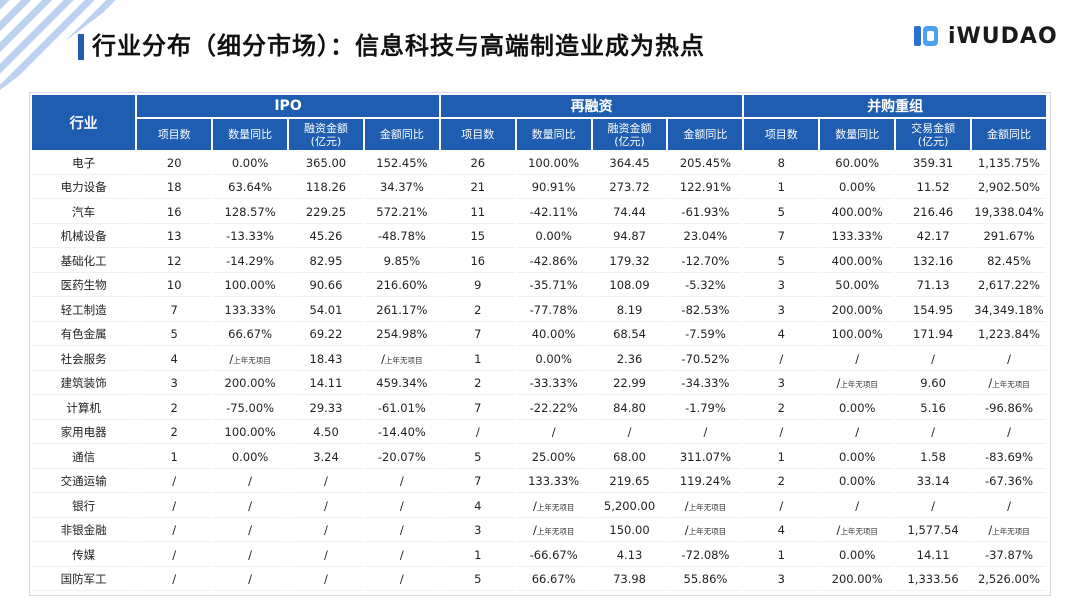 The height and width of the screenshot is (608, 1080). I want to click on data-cell: 34,349.18%, so click(1009, 310).